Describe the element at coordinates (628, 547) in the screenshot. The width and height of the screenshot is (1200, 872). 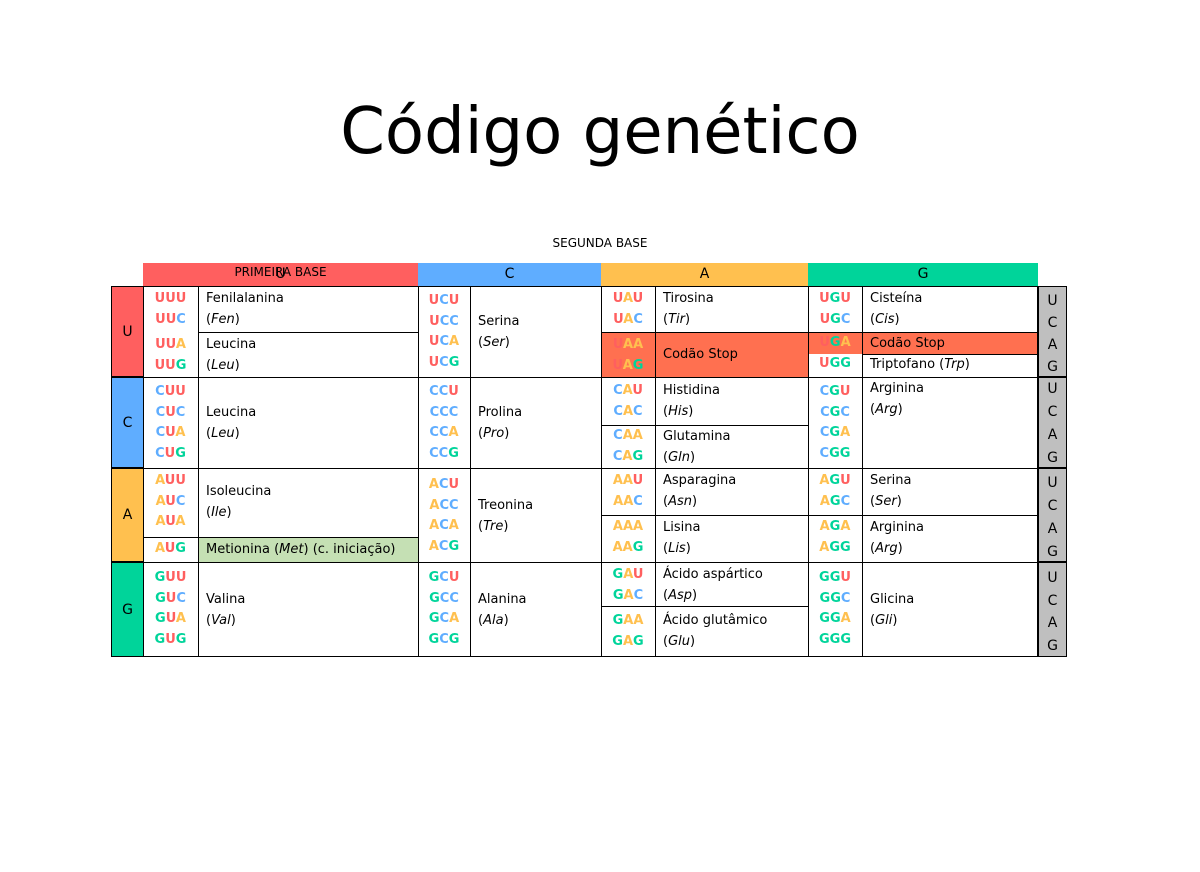
I see `codon: AAG` at that location.